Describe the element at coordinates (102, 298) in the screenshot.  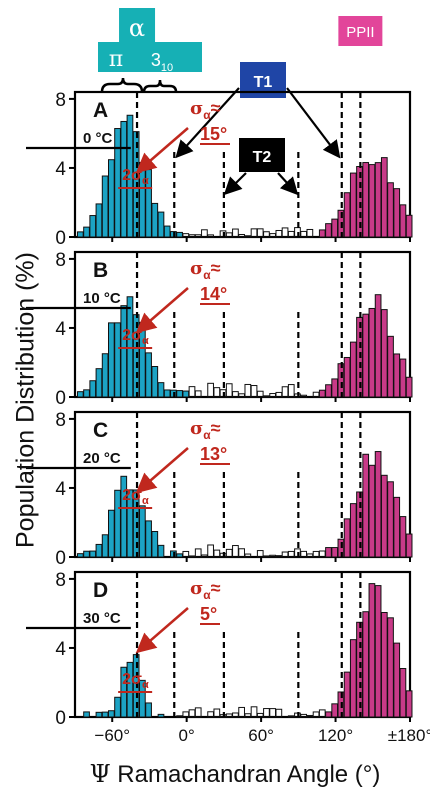
I see `panel-temperature: 10 °C` at that location.